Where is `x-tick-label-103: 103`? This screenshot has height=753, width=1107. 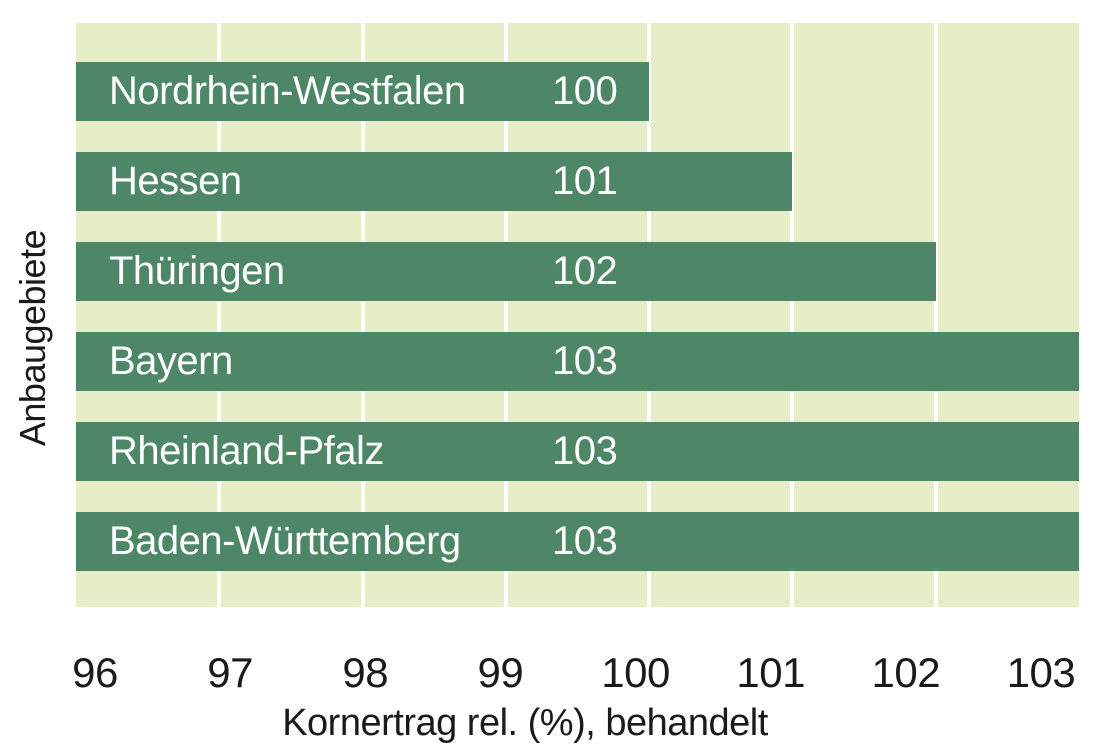
x-tick-label-103: 103 is located at coordinates (1041, 672).